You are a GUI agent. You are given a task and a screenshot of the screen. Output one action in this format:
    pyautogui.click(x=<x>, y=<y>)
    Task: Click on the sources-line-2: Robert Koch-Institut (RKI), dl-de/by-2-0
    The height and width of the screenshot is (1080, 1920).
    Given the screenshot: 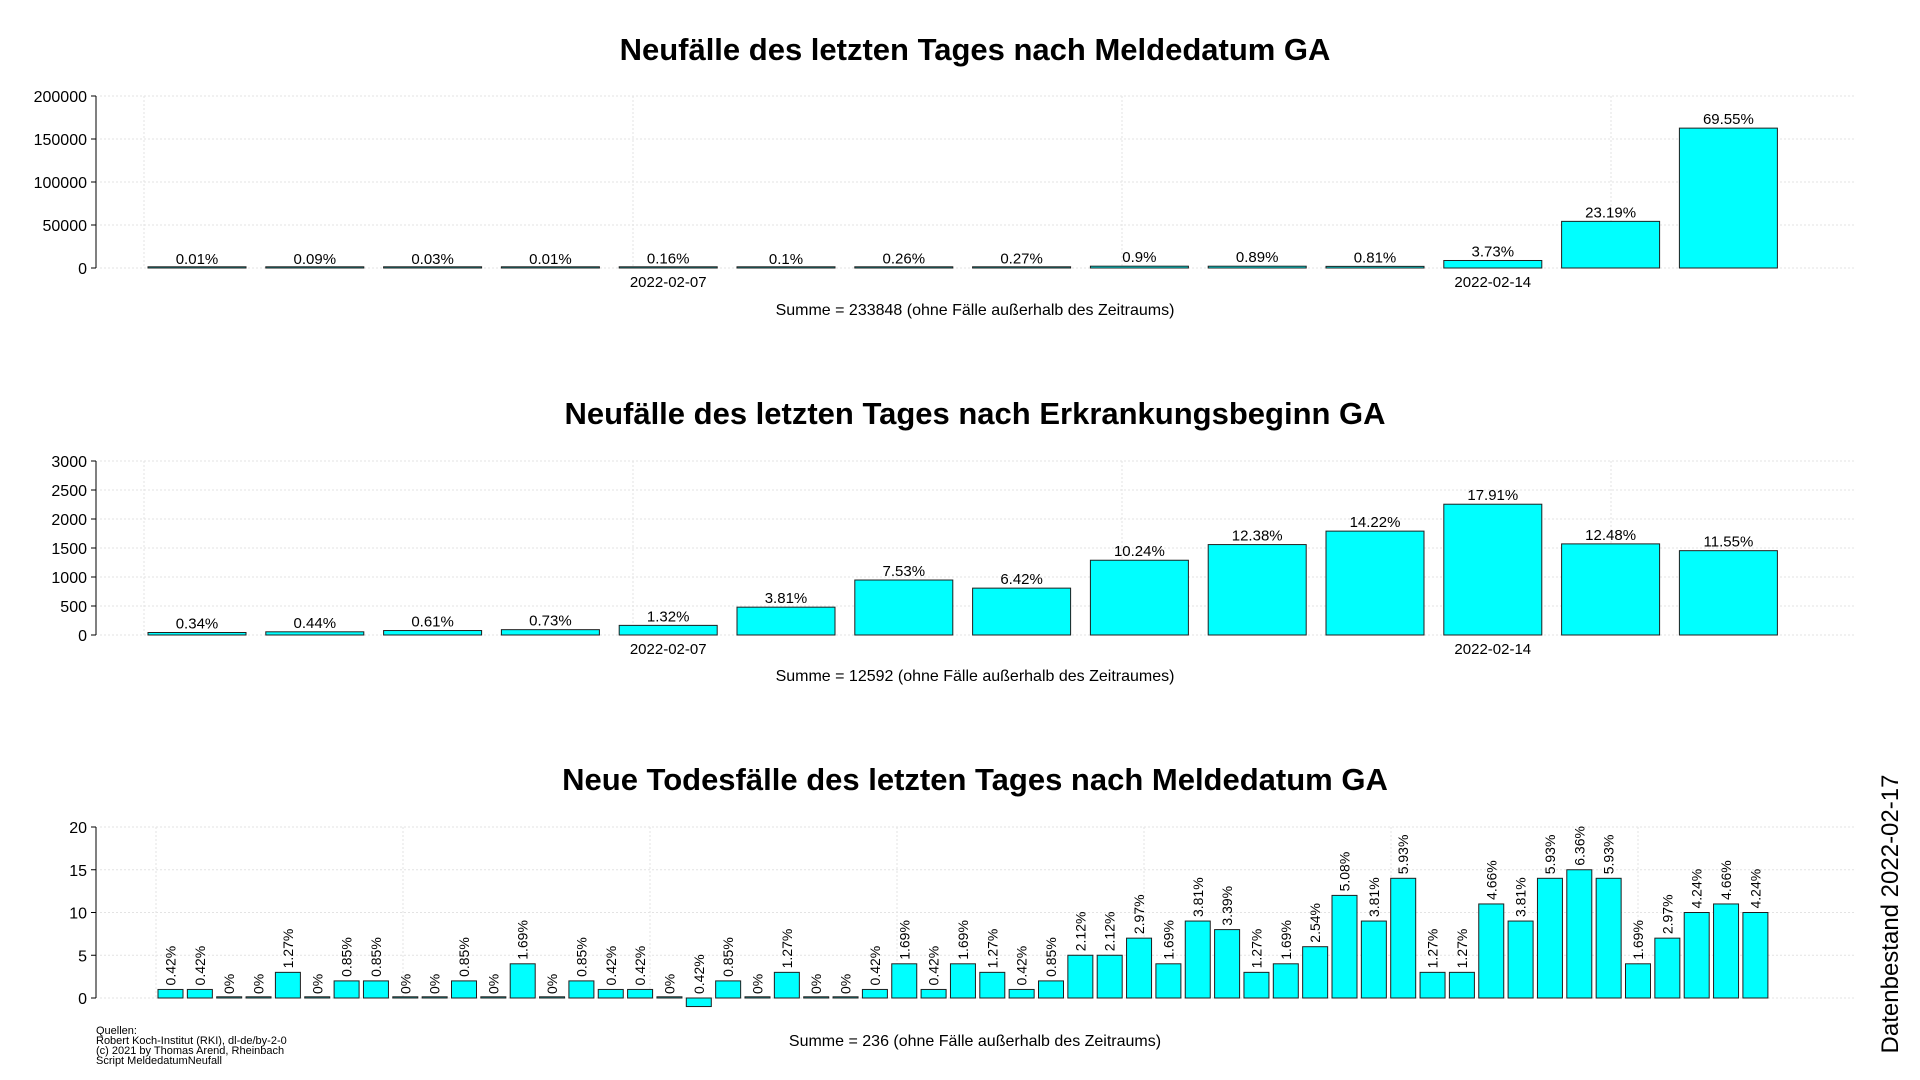 What is the action you would take?
    pyautogui.click(x=191, y=1041)
    